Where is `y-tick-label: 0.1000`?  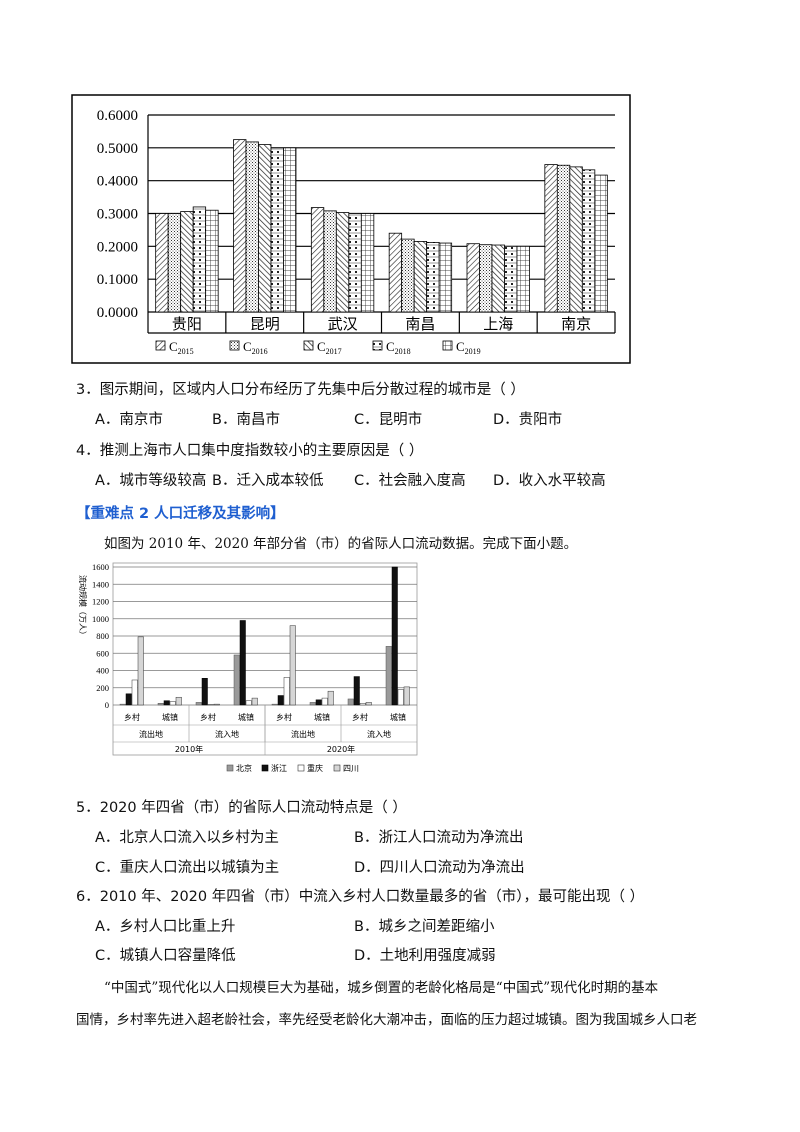
y-tick-label: 0.1000 is located at coordinates (117, 280).